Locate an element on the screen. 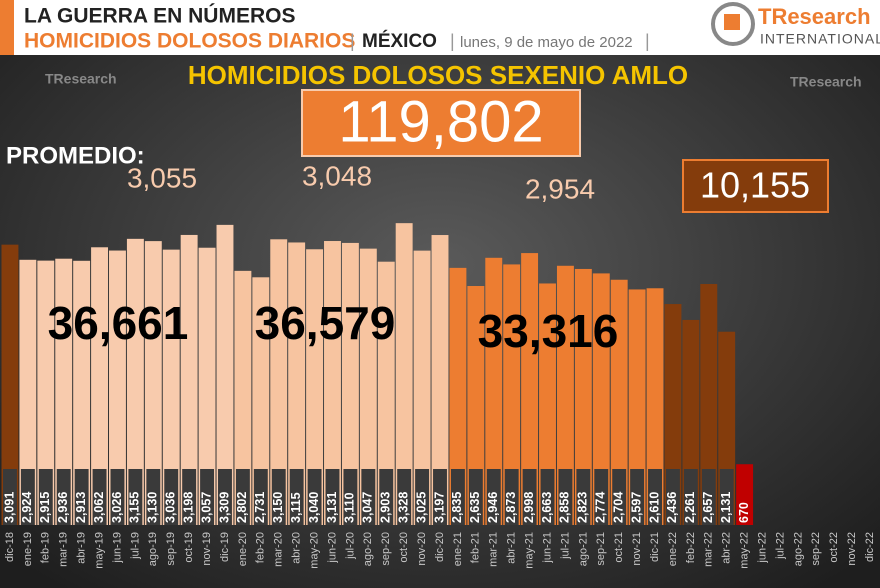 The height and width of the screenshot is (588, 880). x-tick-label: ene-19 is located at coordinates (28, 549).